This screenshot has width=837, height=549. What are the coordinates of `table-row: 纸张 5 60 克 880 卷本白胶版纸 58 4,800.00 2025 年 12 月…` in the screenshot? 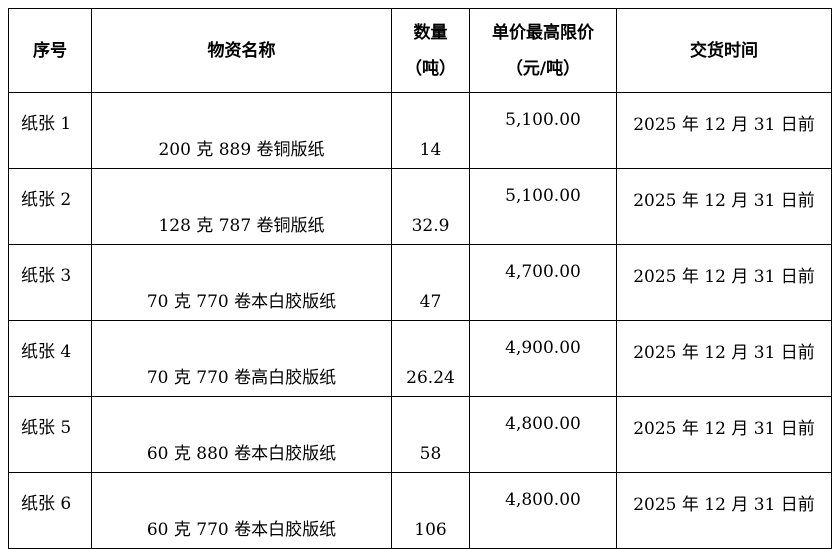 It's located at (420, 434).